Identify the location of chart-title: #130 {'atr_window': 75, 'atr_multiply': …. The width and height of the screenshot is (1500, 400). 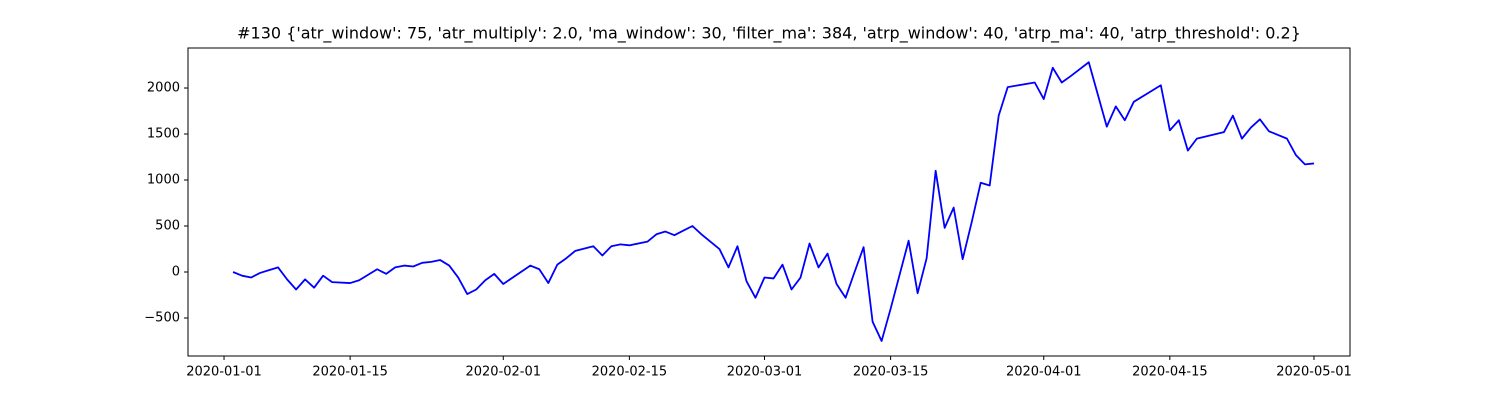
(769, 34).